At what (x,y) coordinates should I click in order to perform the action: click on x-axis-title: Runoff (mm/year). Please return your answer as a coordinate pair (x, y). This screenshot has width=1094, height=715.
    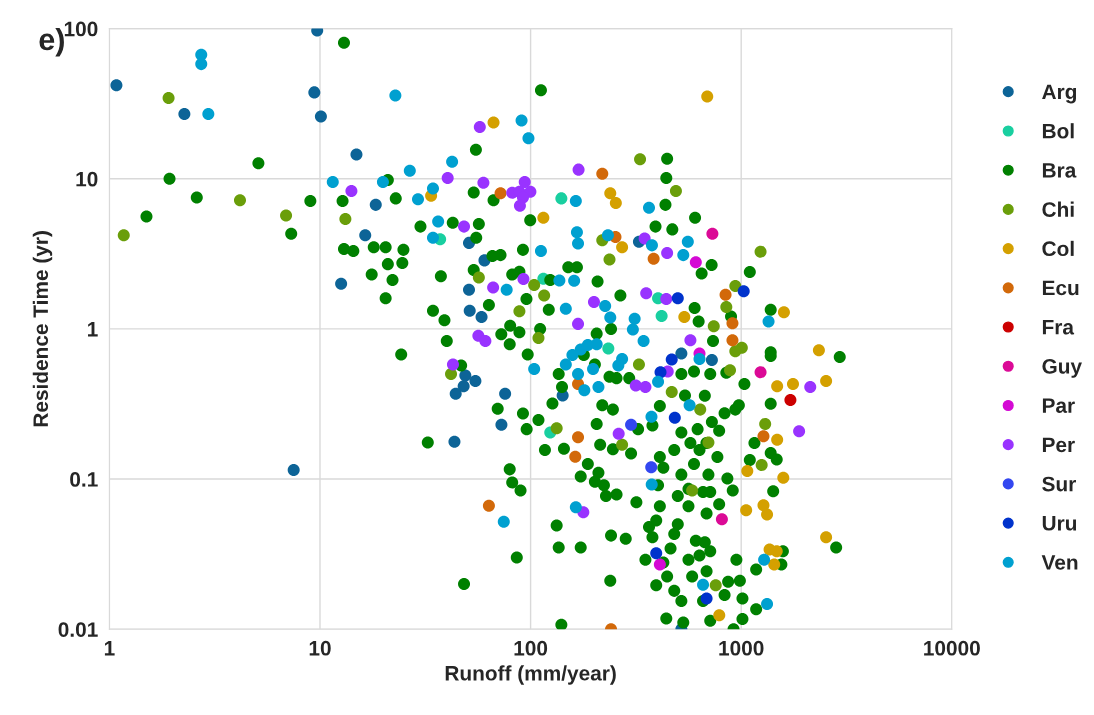
    Looking at the image, I should click on (530, 675).